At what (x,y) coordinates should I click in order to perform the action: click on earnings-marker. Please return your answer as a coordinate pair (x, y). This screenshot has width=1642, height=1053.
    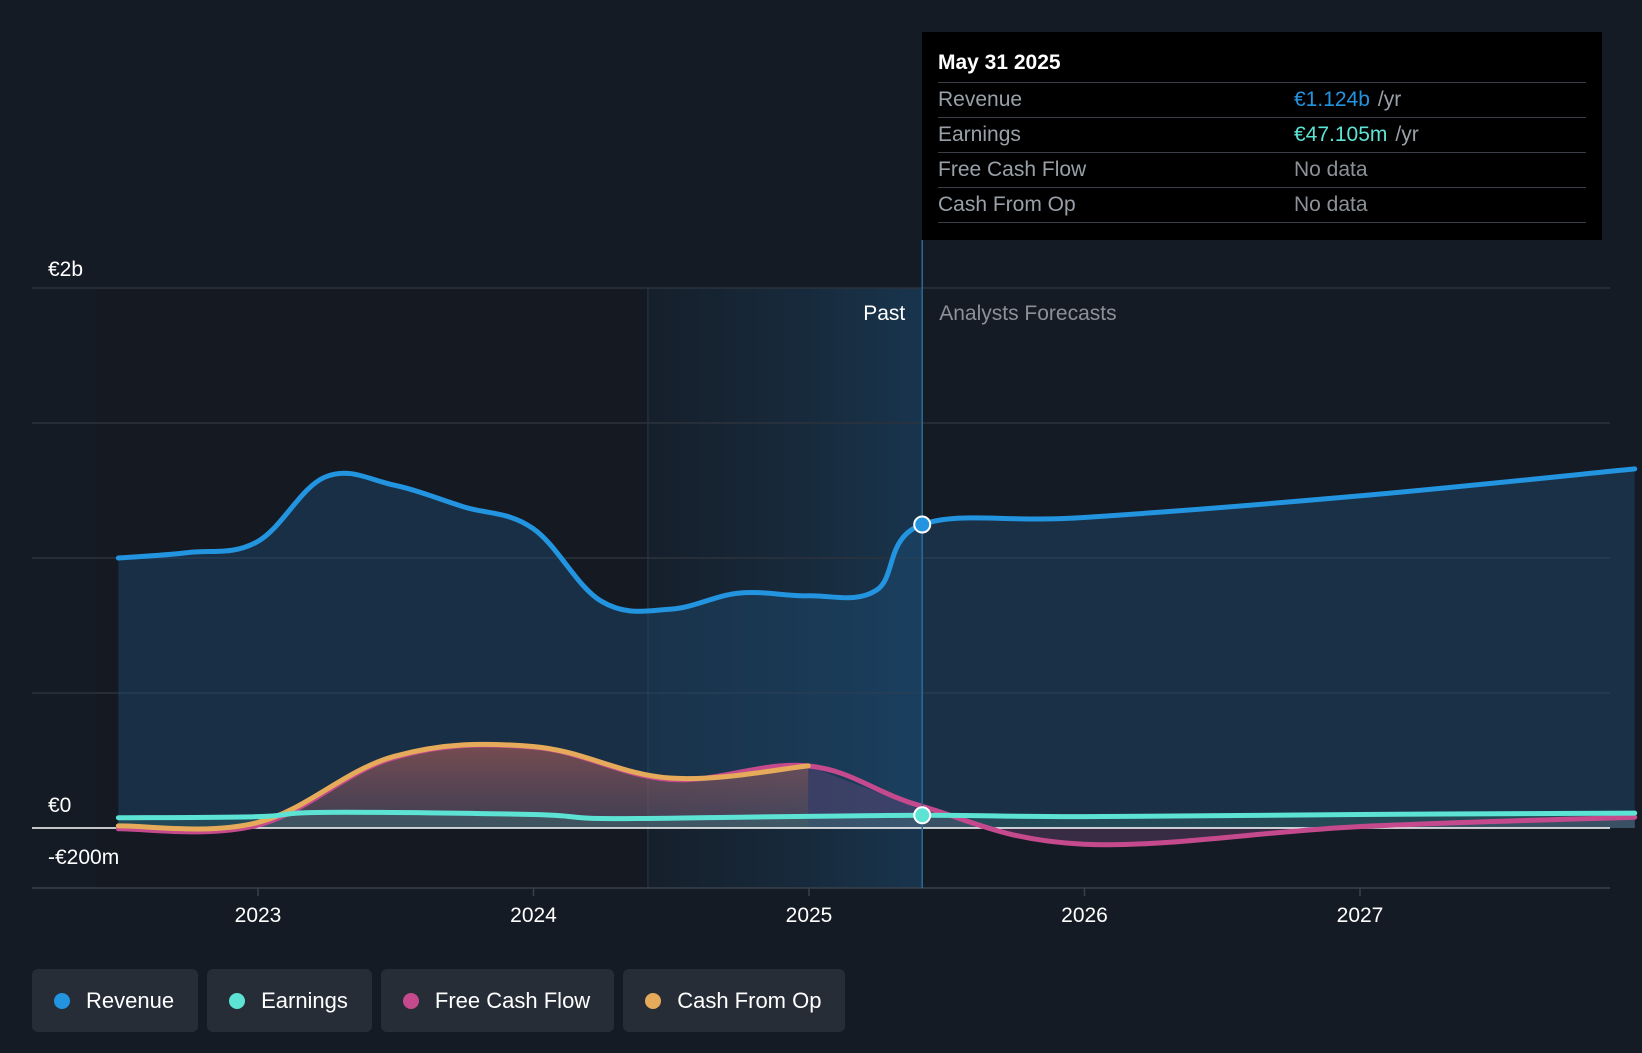
    Looking at the image, I should click on (922, 815).